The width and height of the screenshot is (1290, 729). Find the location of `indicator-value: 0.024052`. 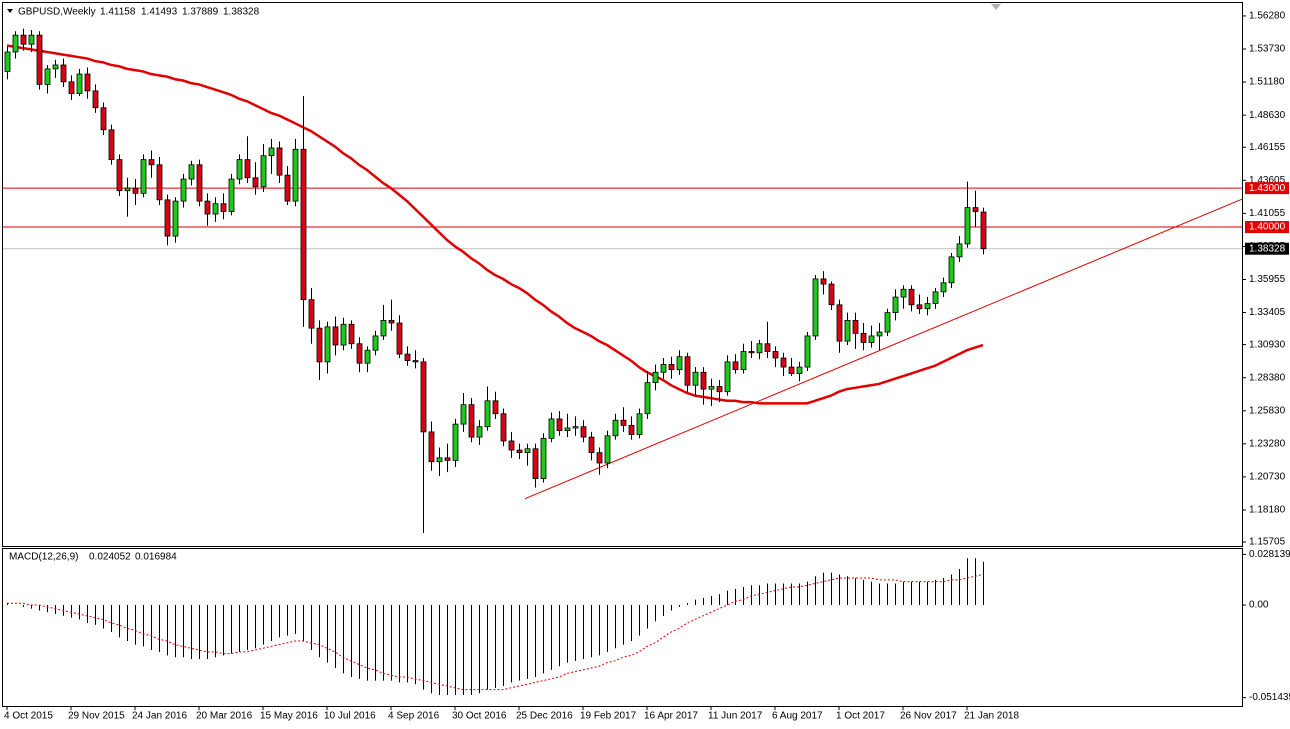

indicator-value: 0.024052 is located at coordinates (110, 557).